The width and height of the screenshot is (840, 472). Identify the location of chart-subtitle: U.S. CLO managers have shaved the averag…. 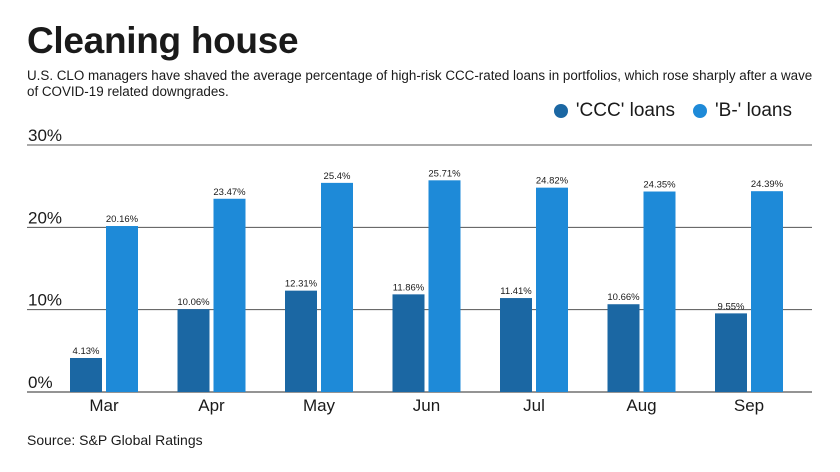
(420, 83).